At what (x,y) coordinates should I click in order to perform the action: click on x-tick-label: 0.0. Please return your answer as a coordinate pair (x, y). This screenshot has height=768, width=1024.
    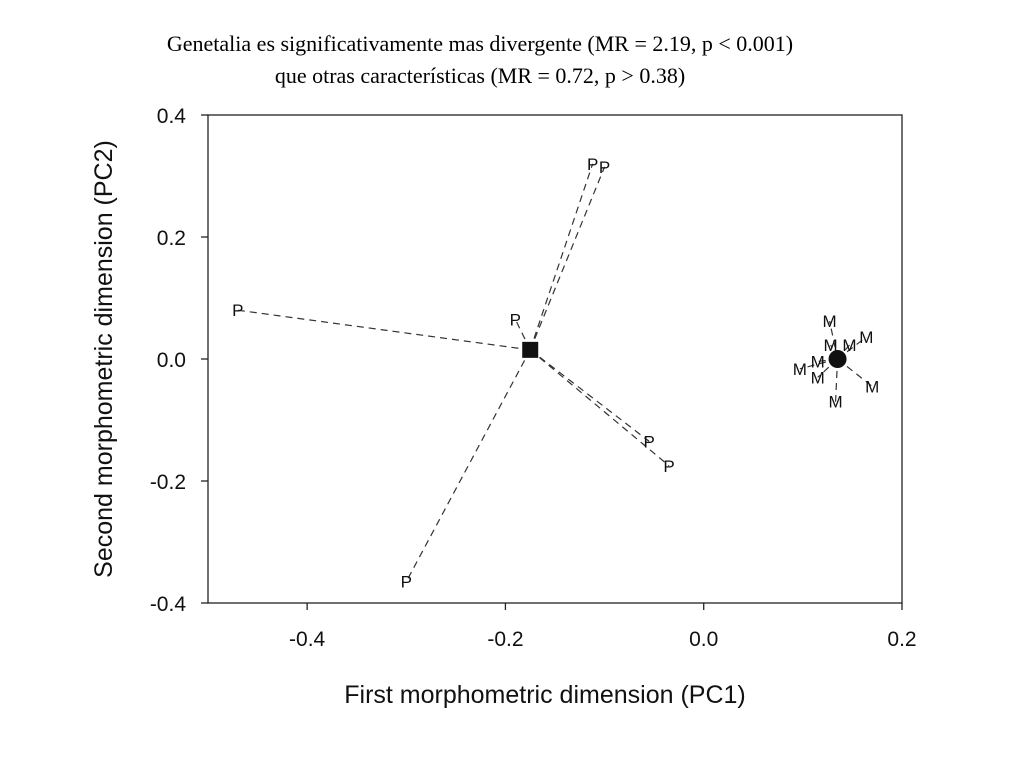
    Looking at the image, I should click on (703, 639).